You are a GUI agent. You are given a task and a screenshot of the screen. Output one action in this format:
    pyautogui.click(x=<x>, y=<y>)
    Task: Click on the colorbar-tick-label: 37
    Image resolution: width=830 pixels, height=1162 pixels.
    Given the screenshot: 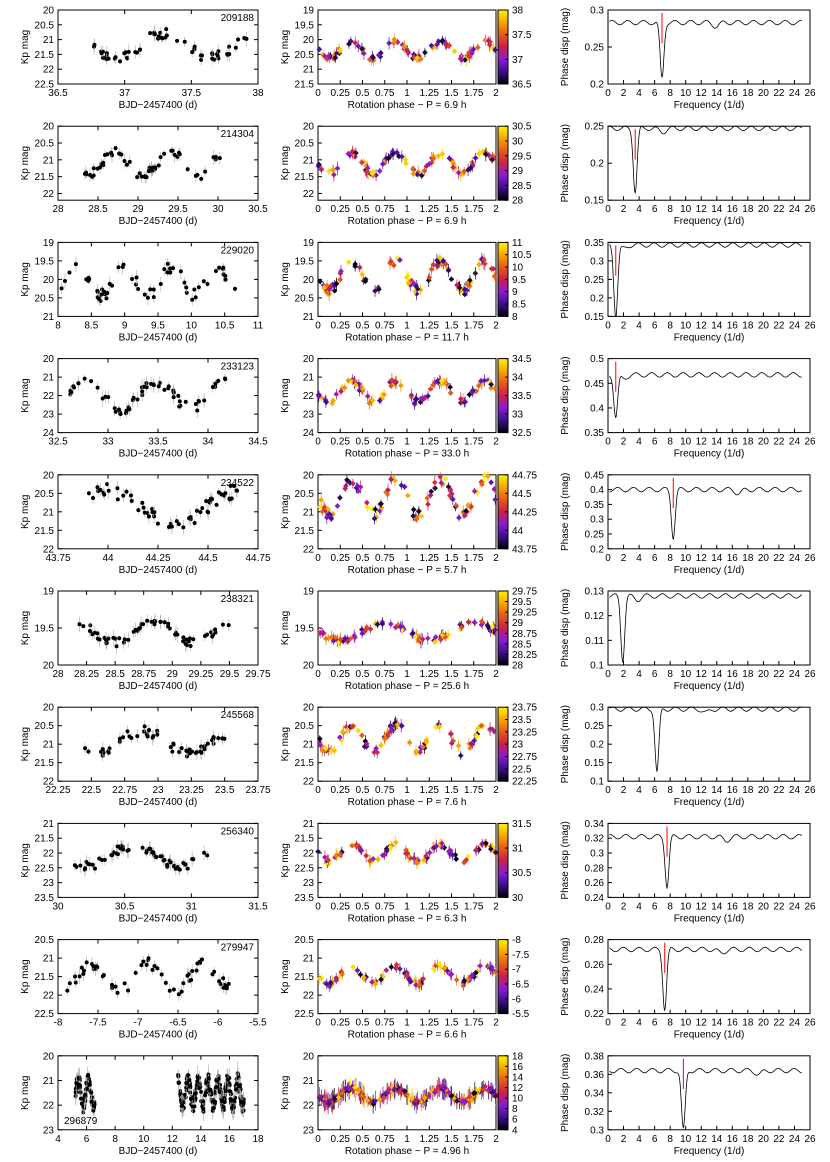 What is the action you would take?
    pyautogui.click(x=518, y=60)
    